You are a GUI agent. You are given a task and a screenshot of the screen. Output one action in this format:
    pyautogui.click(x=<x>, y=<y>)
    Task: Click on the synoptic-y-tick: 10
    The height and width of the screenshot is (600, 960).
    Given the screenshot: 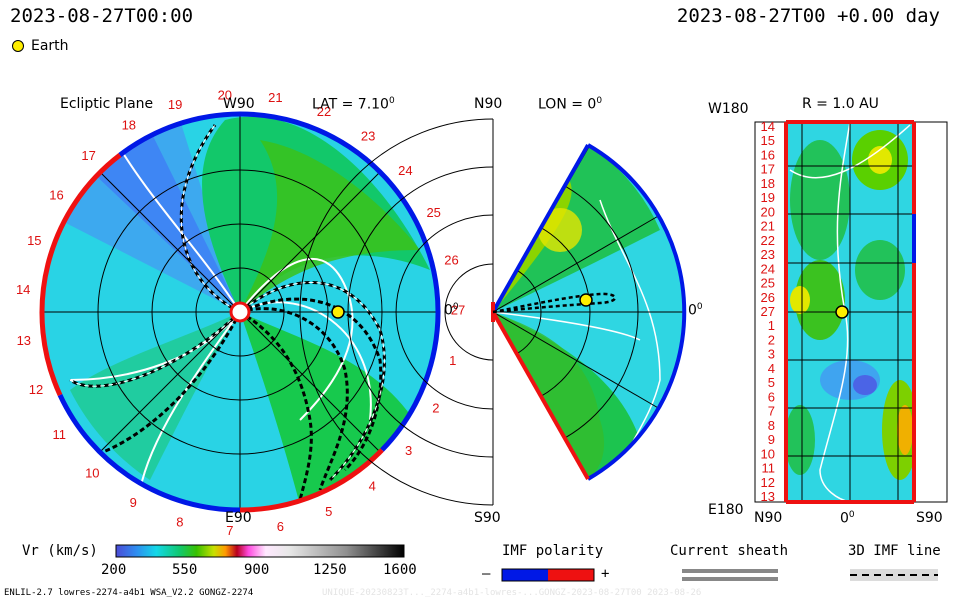 What is the action you would take?
    pyautogui.click(x=768, y=453)
    